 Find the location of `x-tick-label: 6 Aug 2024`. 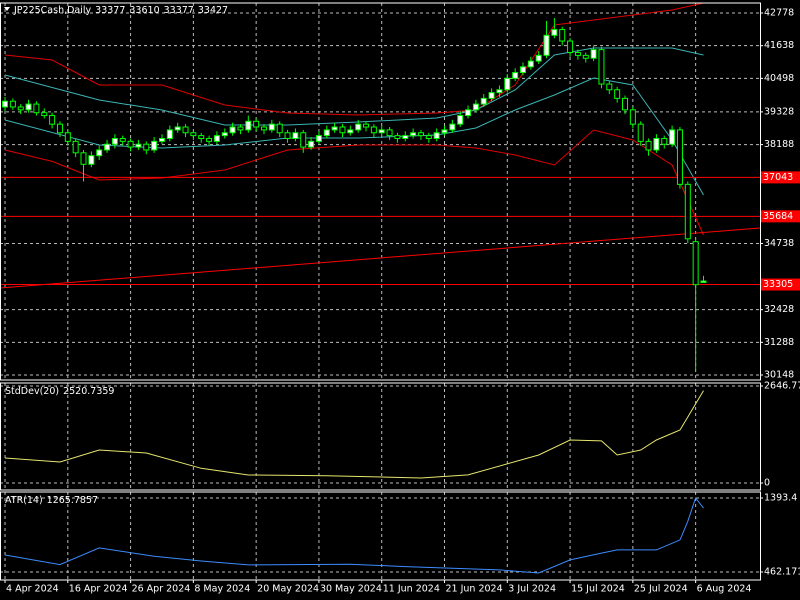

x-tick-label: 6 Aug 2024 is located at coordinates (724, 589).